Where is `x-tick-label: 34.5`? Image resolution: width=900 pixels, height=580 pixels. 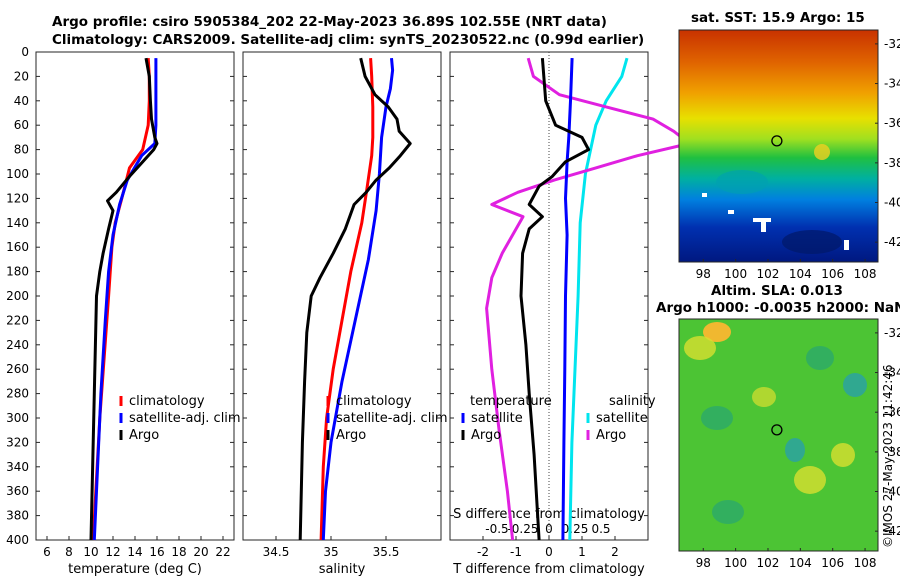 x-tick-label: 34.5 is located at coordinates (276, 552).